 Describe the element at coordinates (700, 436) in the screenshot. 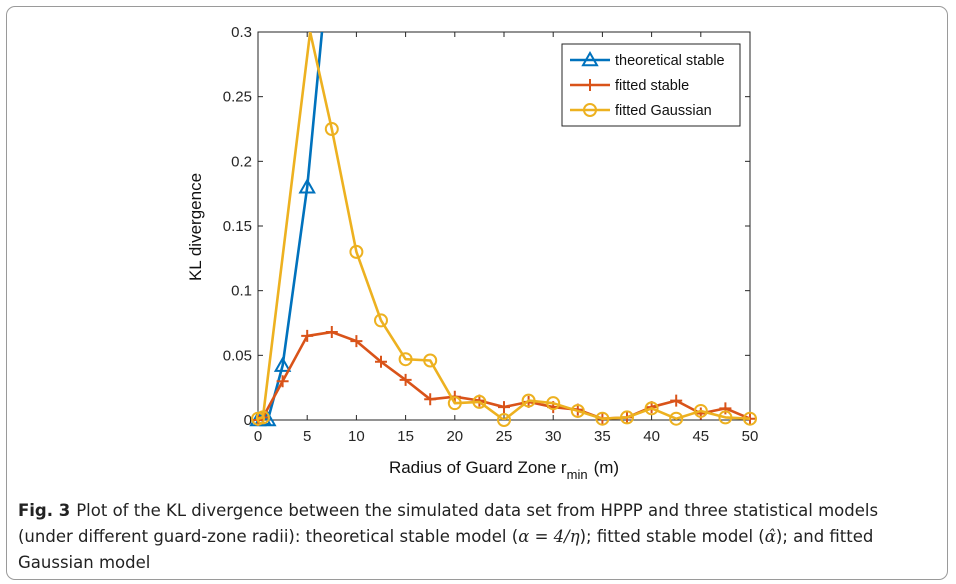

I see `x-tick-label: 45` at that location.